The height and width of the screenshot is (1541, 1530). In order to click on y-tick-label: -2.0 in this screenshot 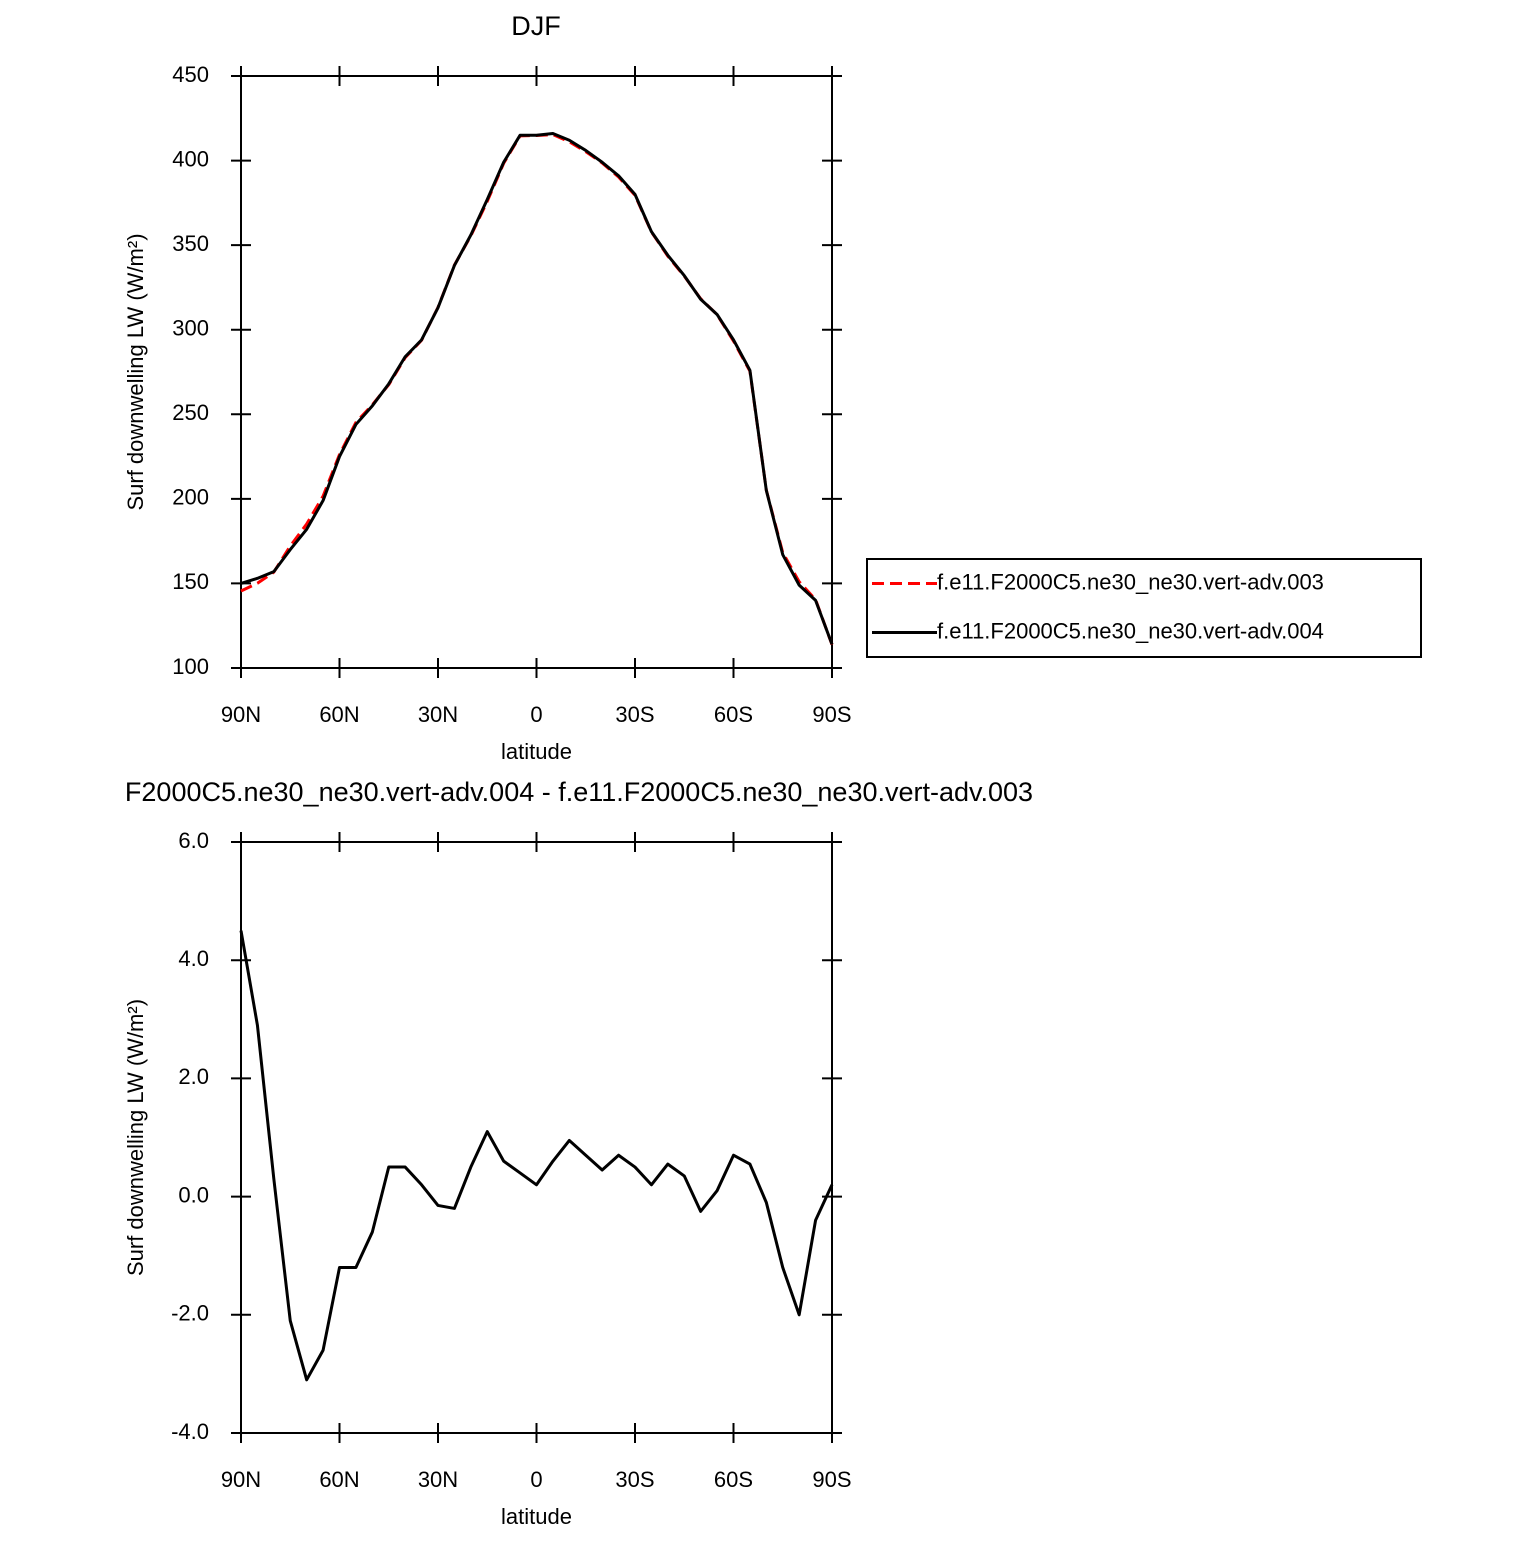, I will do `click(190, 1313)`.